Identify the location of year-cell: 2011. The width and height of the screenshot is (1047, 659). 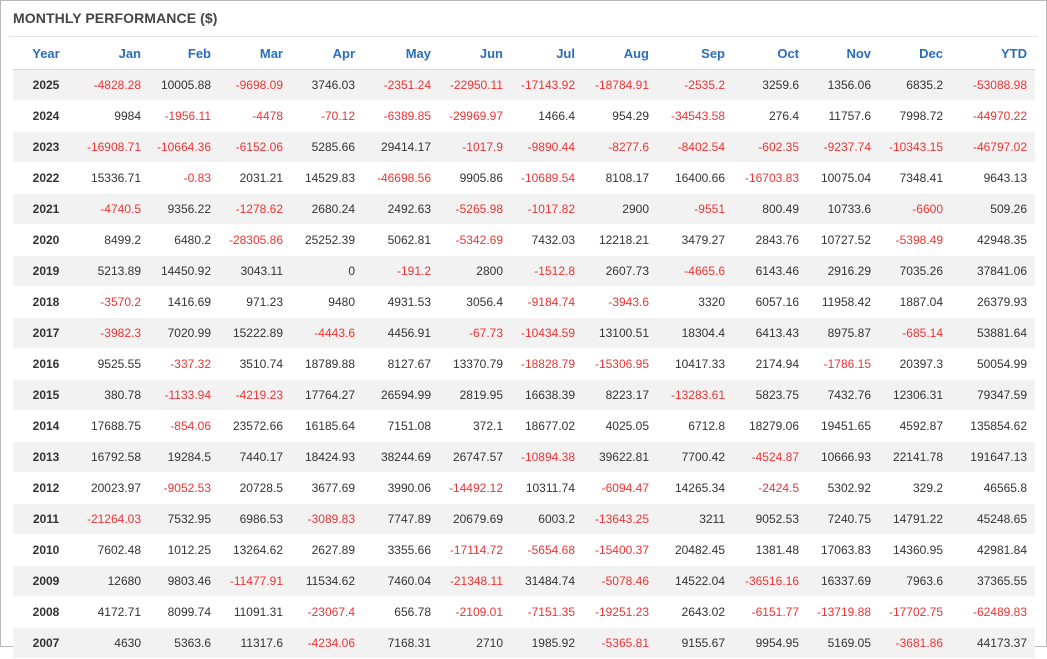
(46, 519).